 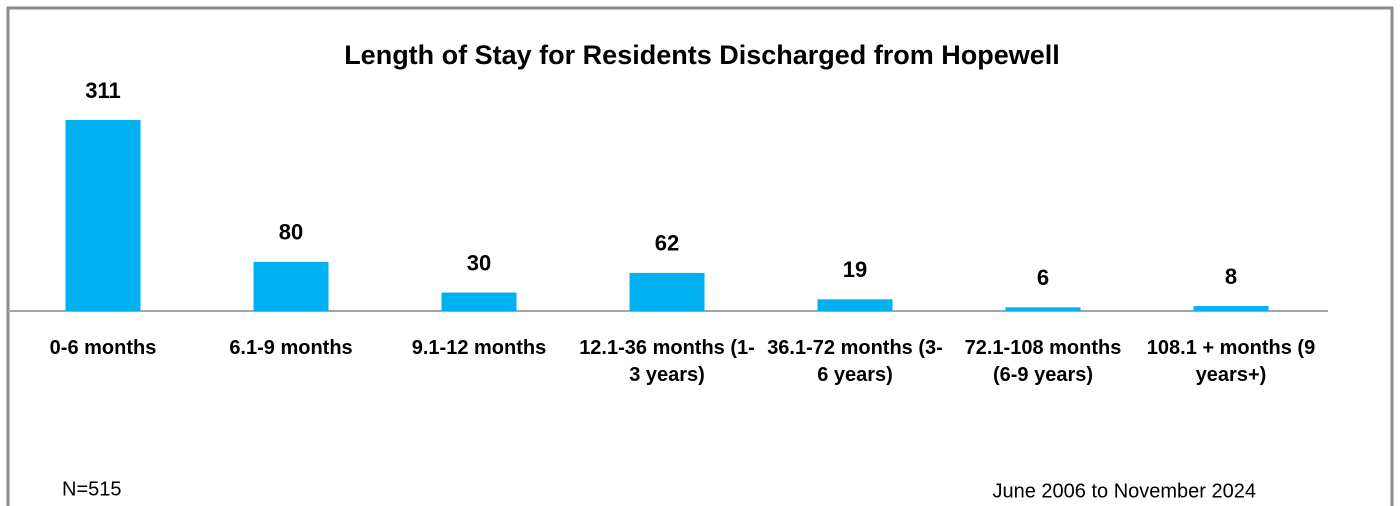 What do you see at coordinates (291, 232) in the screenshot?
I see `data-label: 80` at bounding box center [291, 232].